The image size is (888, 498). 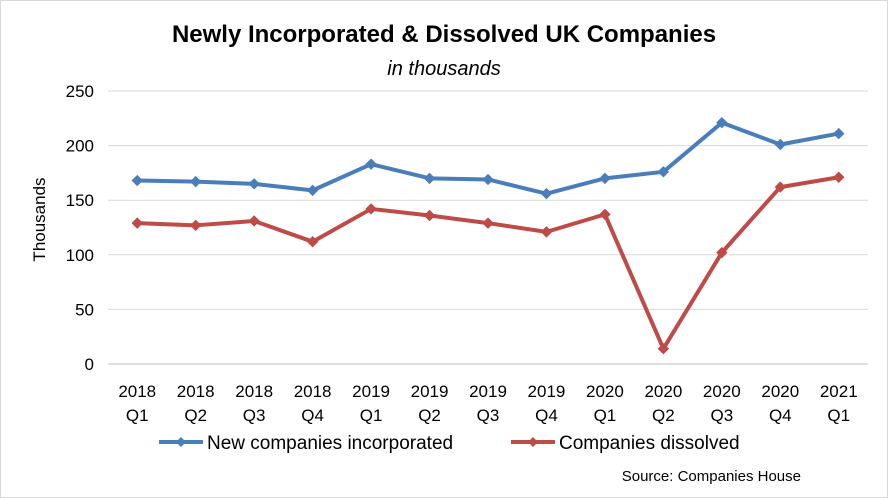 What do you see at coordinates (89, 364) in the screenshot?
I see `y-tick-label-0: 0` at bounding box center [89, 364].